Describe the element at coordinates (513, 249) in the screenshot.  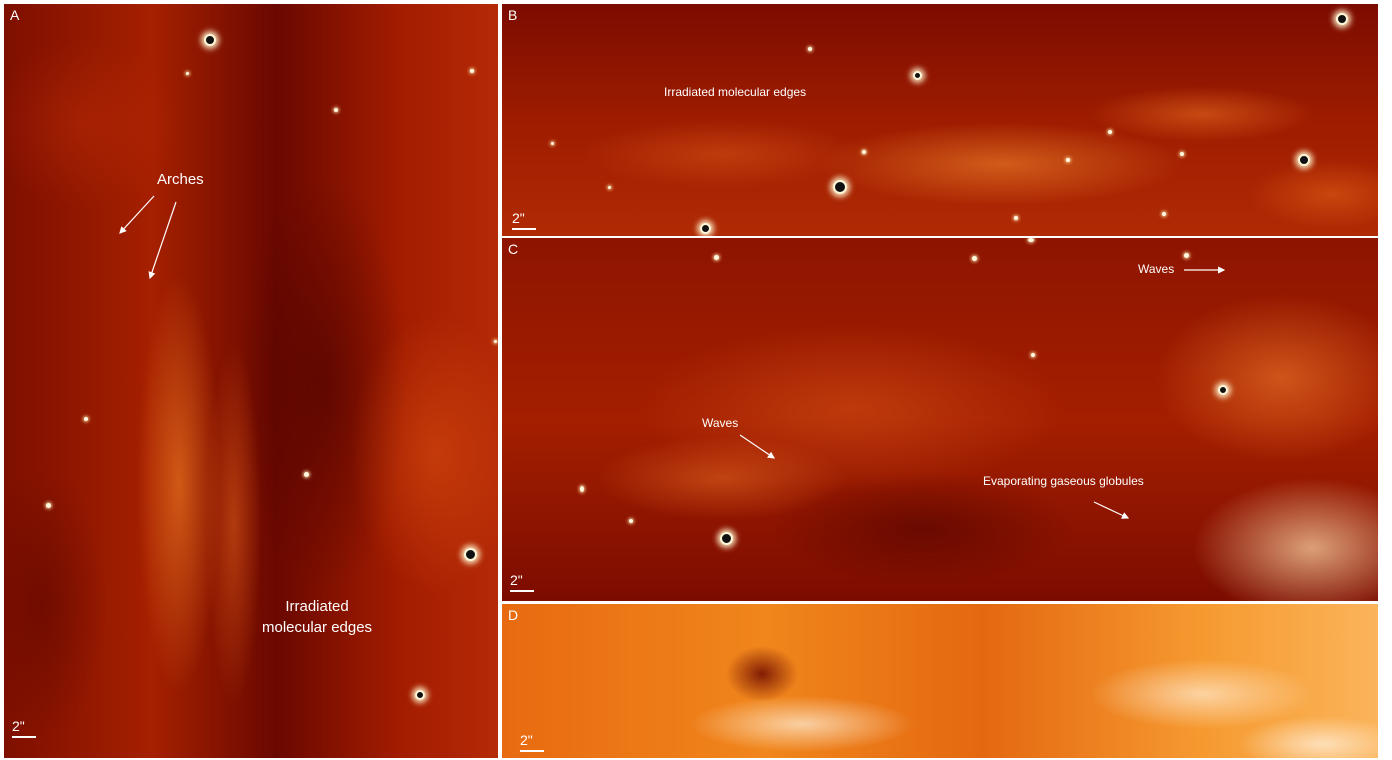
I see `panel-c-label: C` at that location.